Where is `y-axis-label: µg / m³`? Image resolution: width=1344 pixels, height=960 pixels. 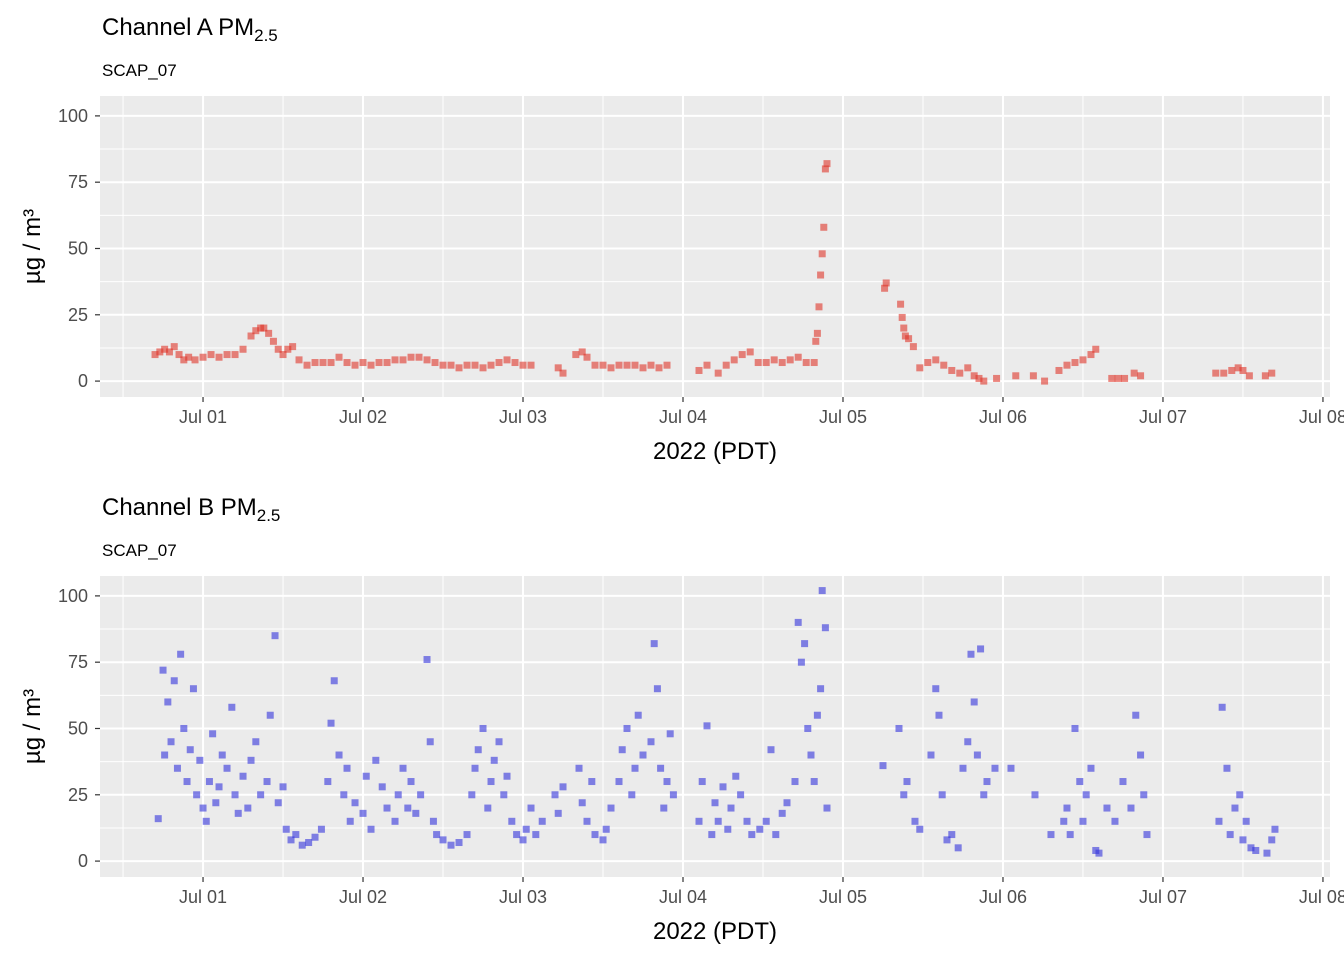 y-axis-label: µg / m³ is located at coordinates (32, 726).